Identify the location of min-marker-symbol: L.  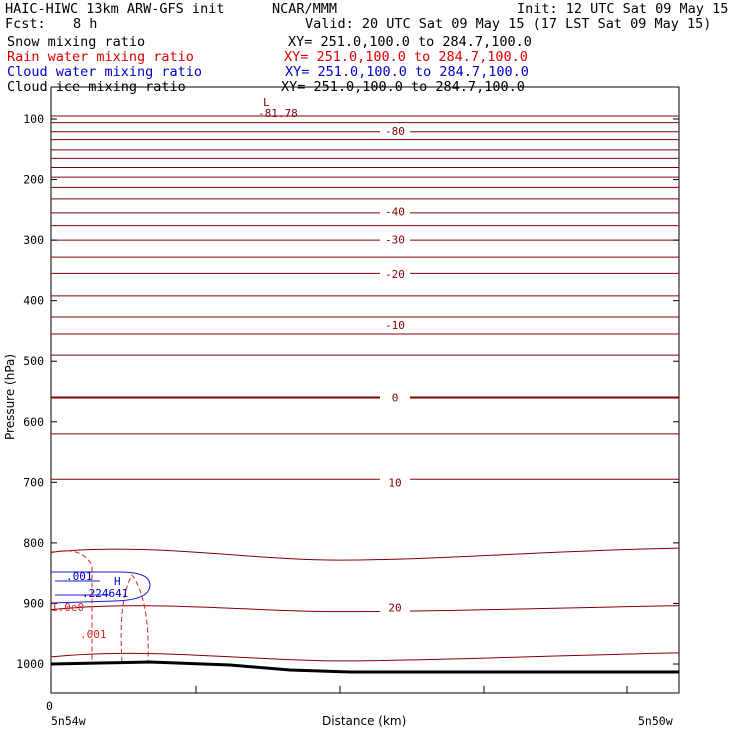
(266, 102).